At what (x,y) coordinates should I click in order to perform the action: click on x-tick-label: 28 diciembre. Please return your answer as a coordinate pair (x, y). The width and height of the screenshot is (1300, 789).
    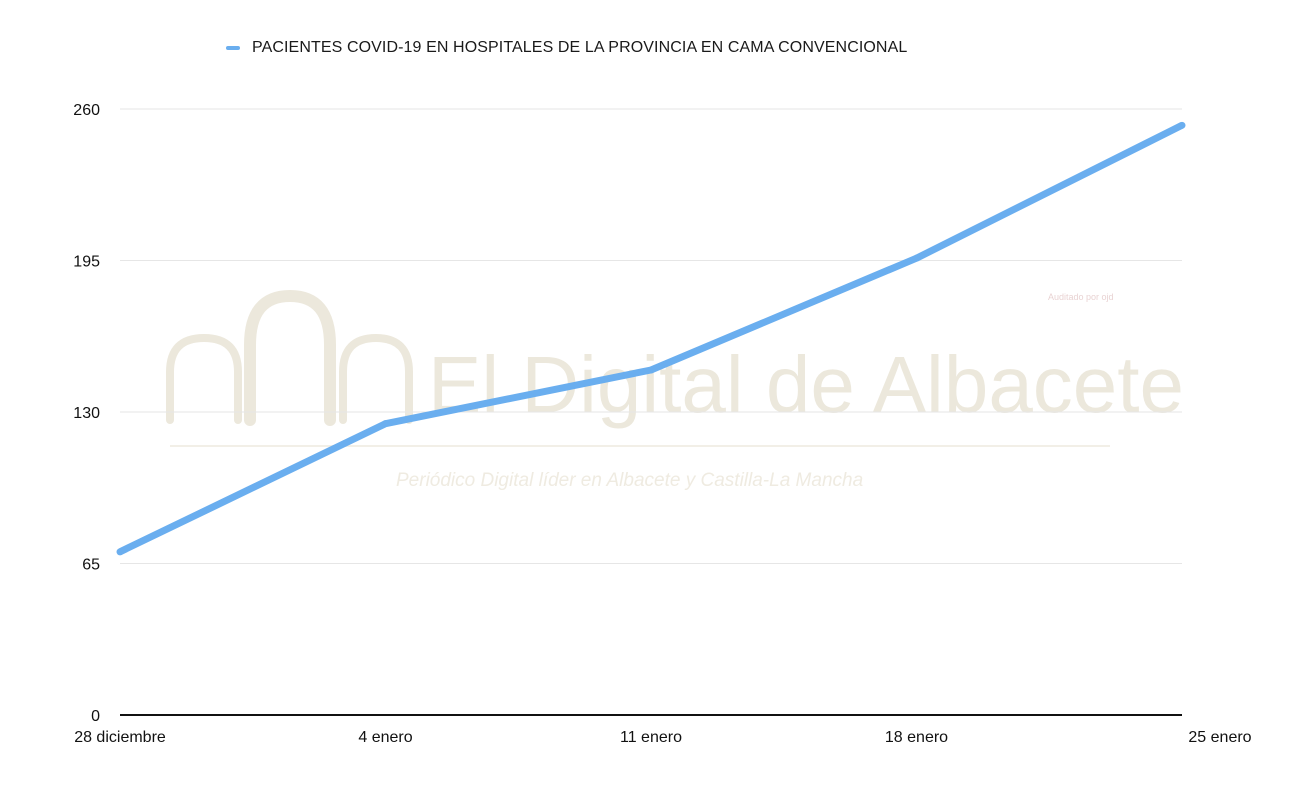
    Looking at the image, I should click on (120, 737).